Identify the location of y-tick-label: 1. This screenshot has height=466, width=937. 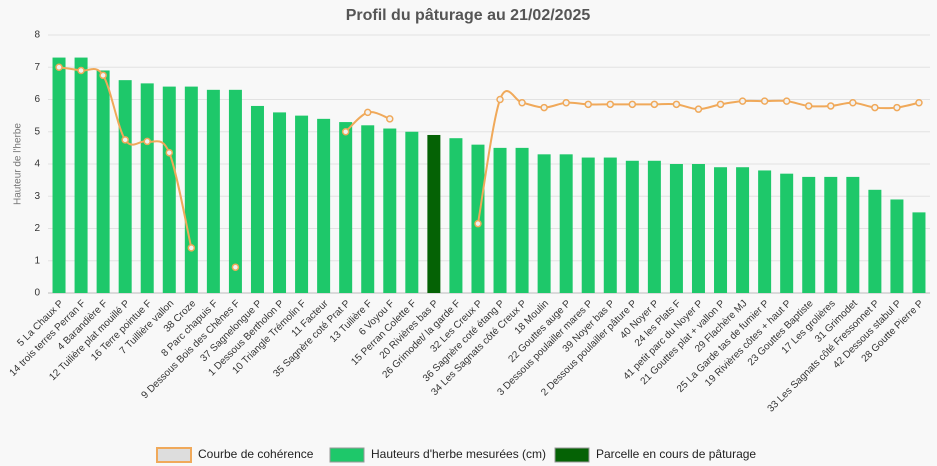
(37, 260).